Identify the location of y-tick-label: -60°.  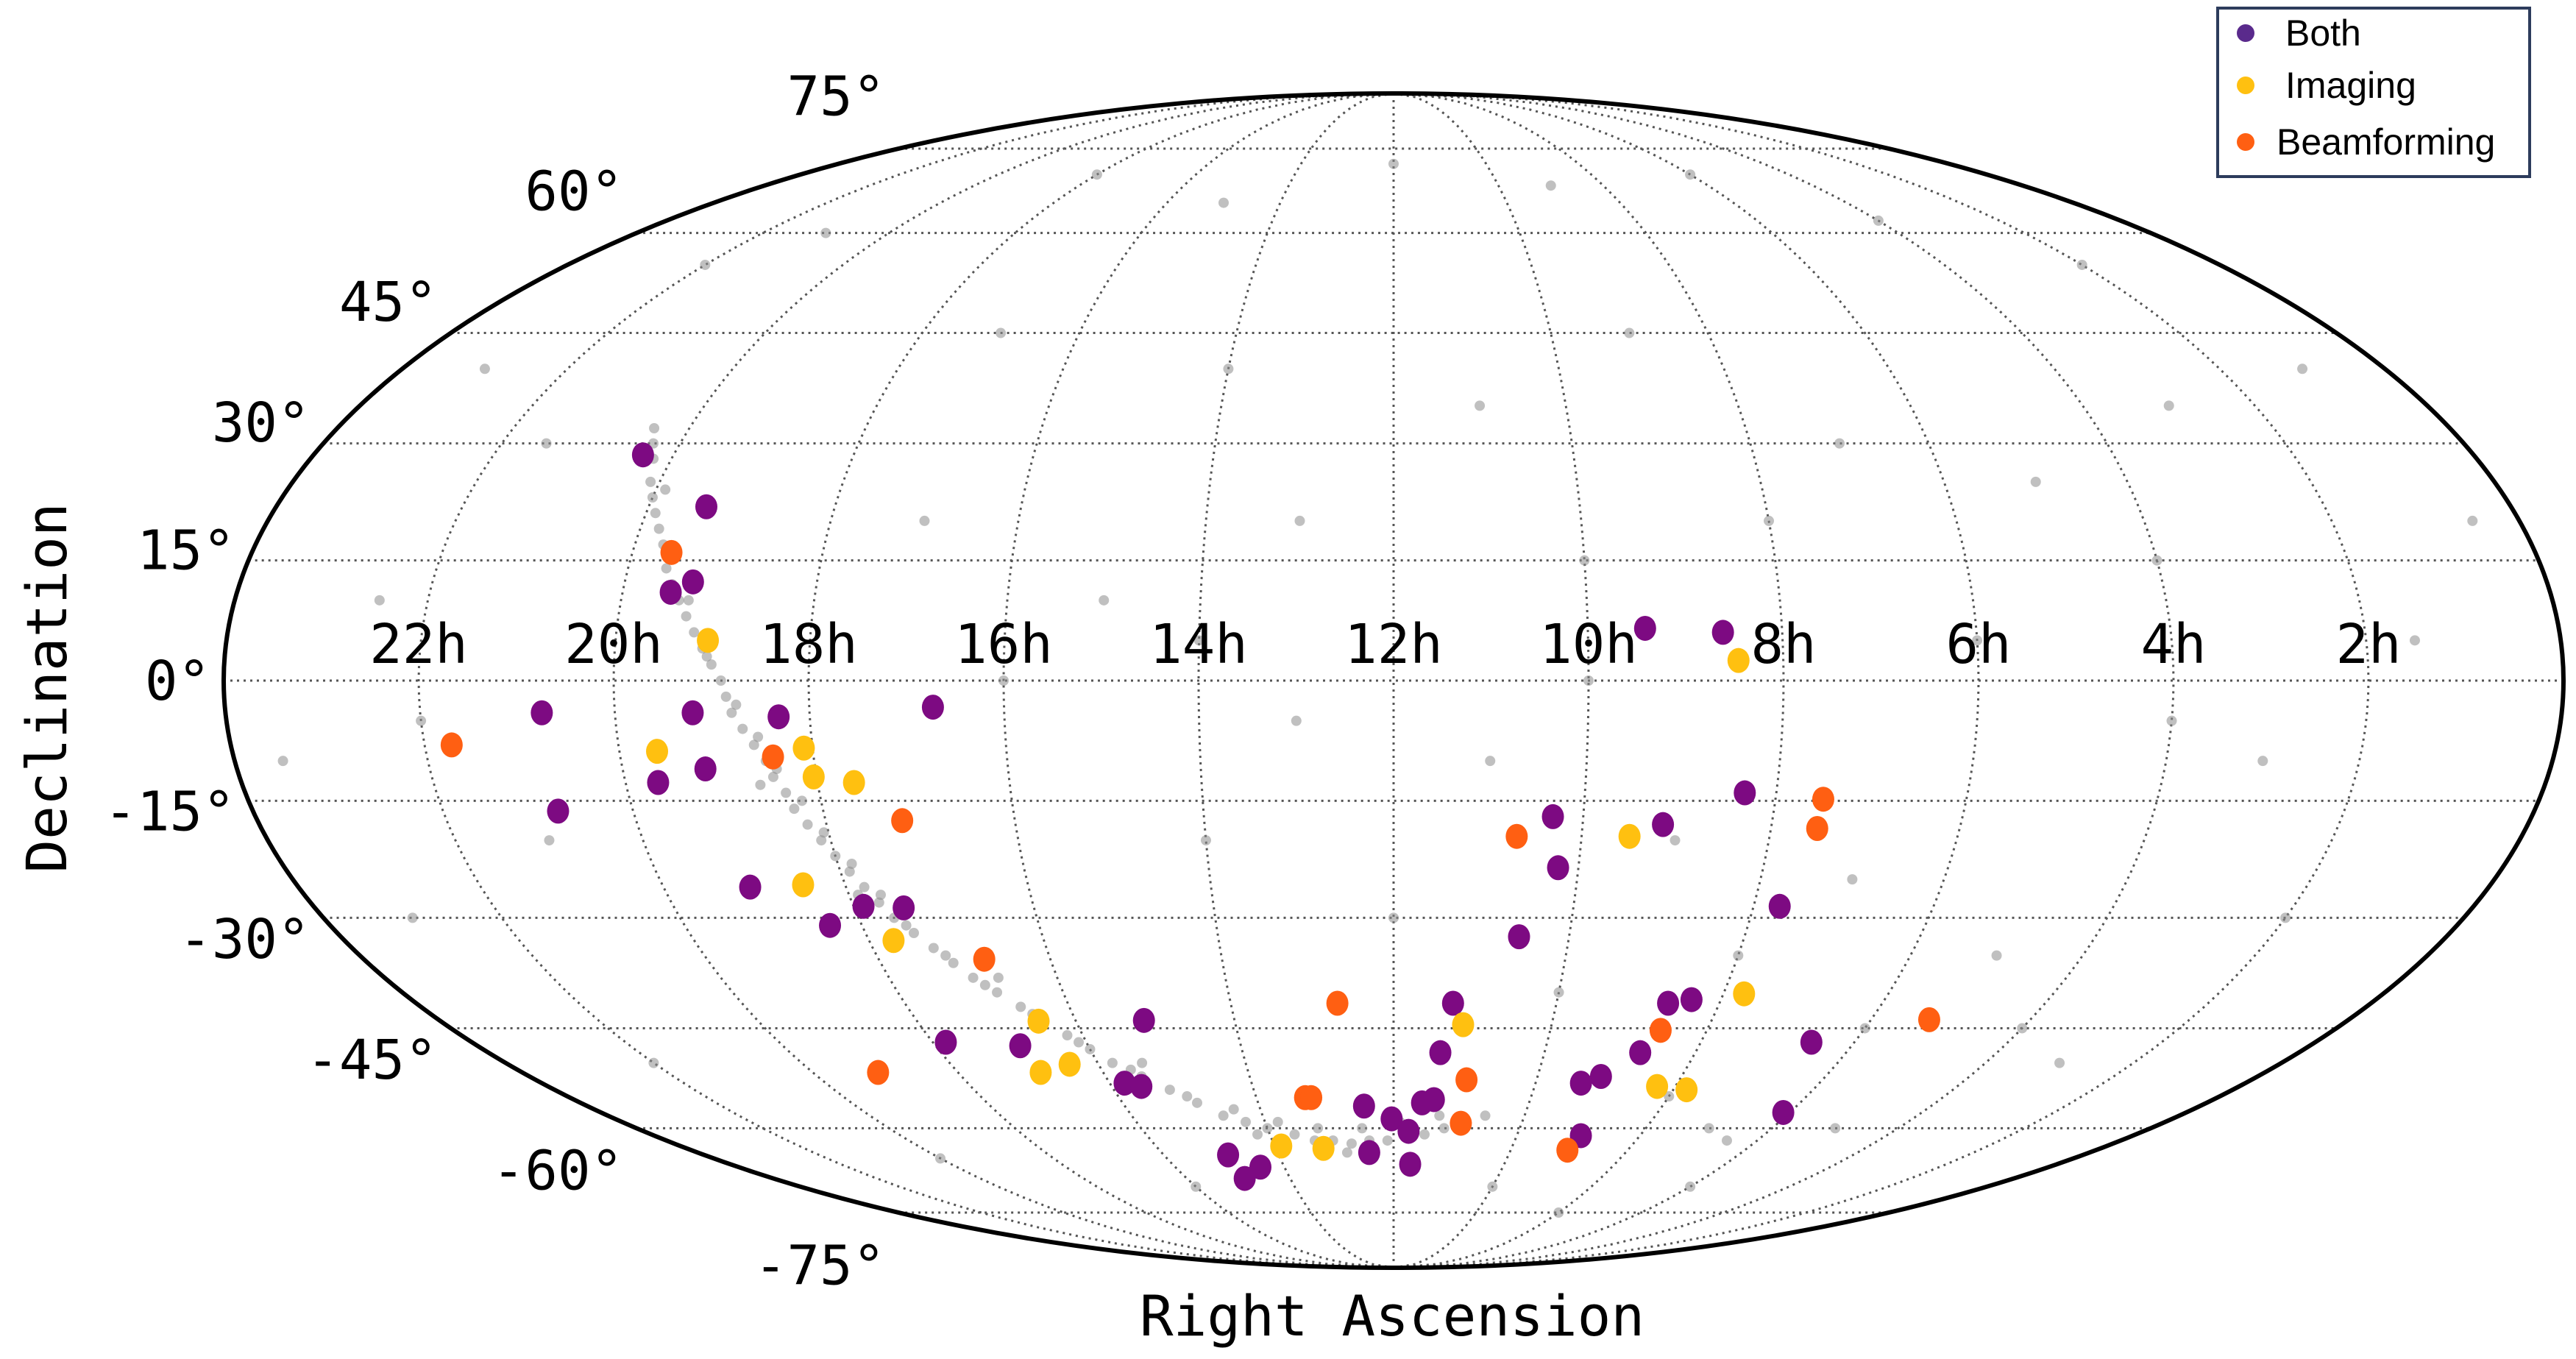
(557, 1170).